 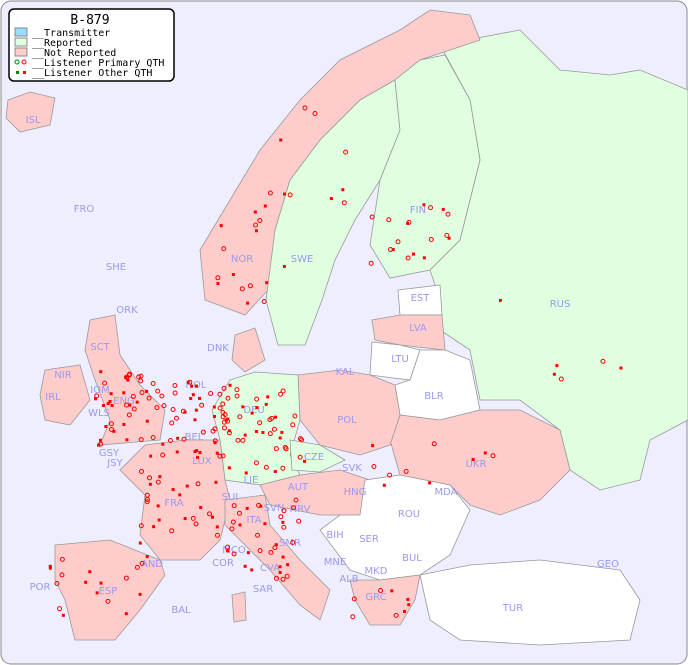 What do you see at coordinates (476, 464) in the screenshot?
I see `country-label-ukr: UKR` at bounding box center [476, 464].